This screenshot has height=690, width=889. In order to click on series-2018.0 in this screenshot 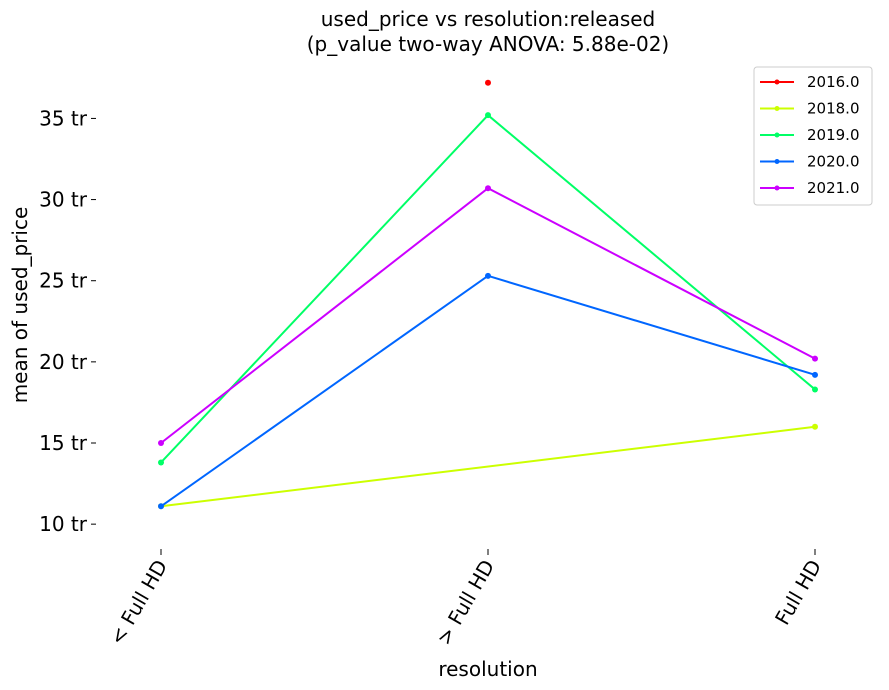, I will do `click(488, 466)`.